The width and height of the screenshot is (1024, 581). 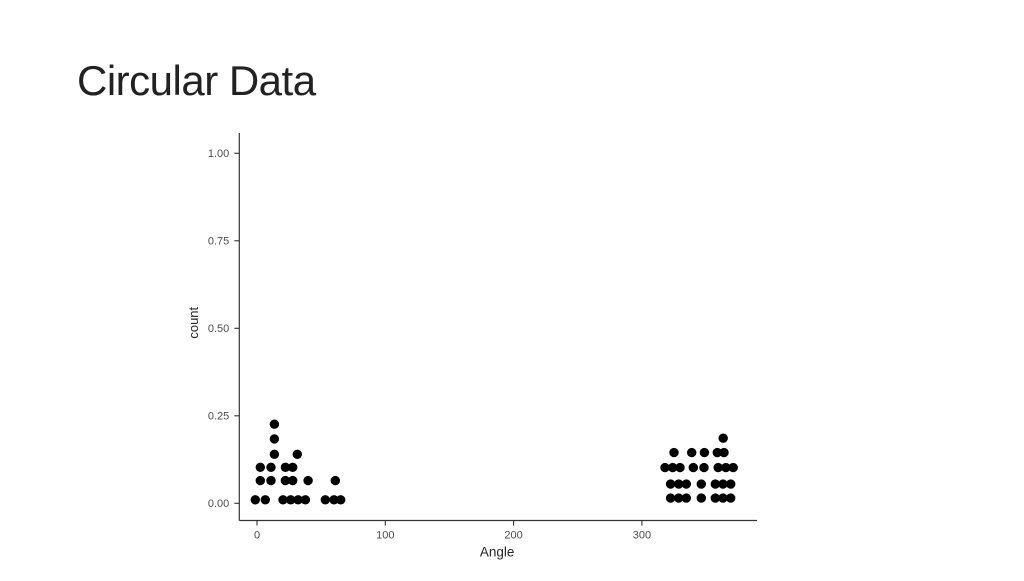 What do you see at coordinates (257, 536) in the screenshot?
I see `x-tick-label: 0` at bounding box center [257, 536].